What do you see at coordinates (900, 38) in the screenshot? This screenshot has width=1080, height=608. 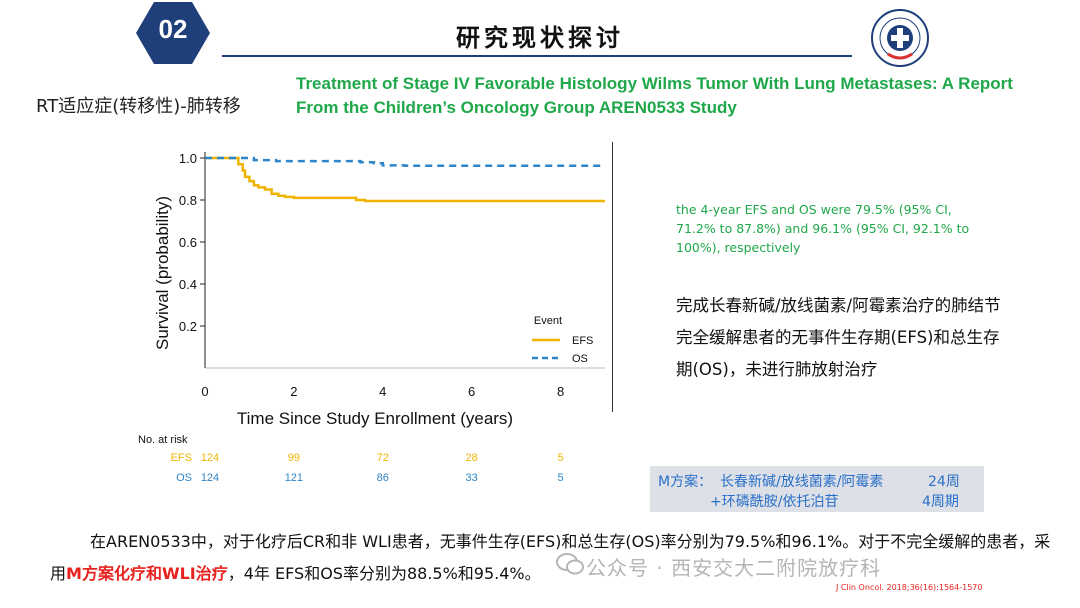 I see `hospital-logo-icon` at bounding box center [900, 38].